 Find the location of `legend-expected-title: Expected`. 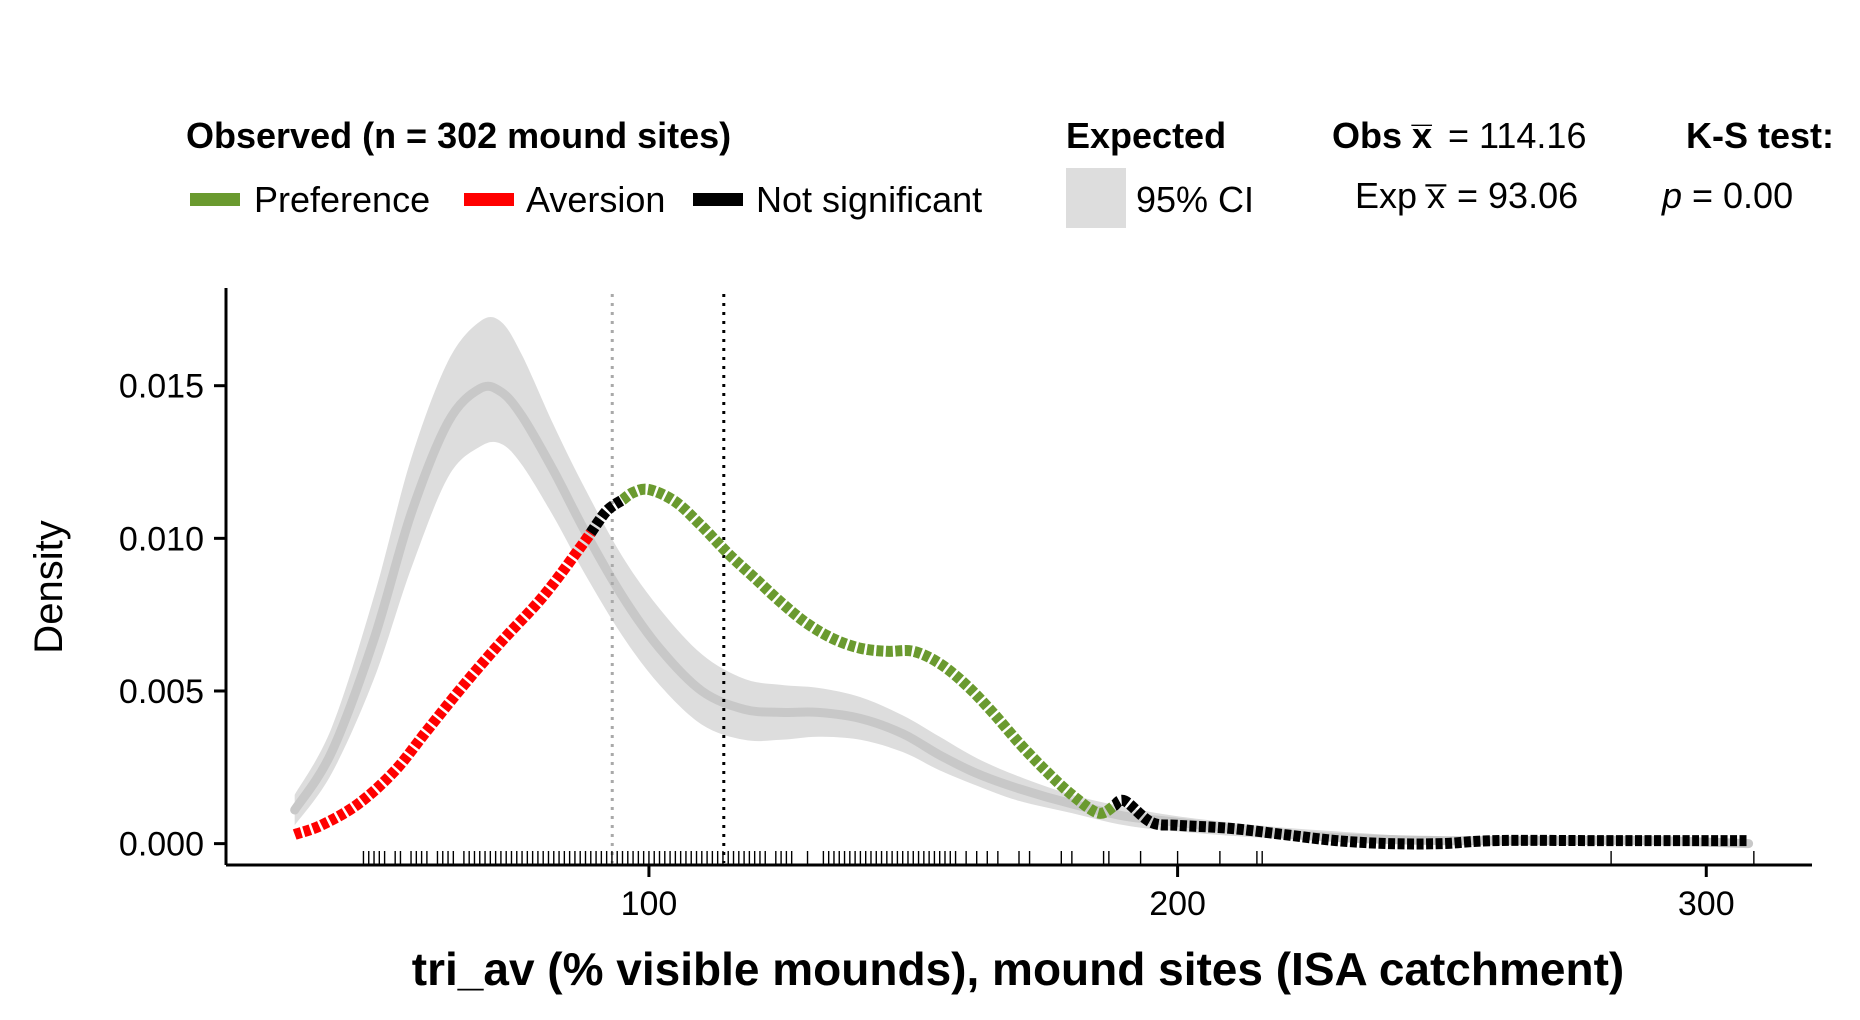

legend-expected-title: Expected is located at coordinates (1146, 135).